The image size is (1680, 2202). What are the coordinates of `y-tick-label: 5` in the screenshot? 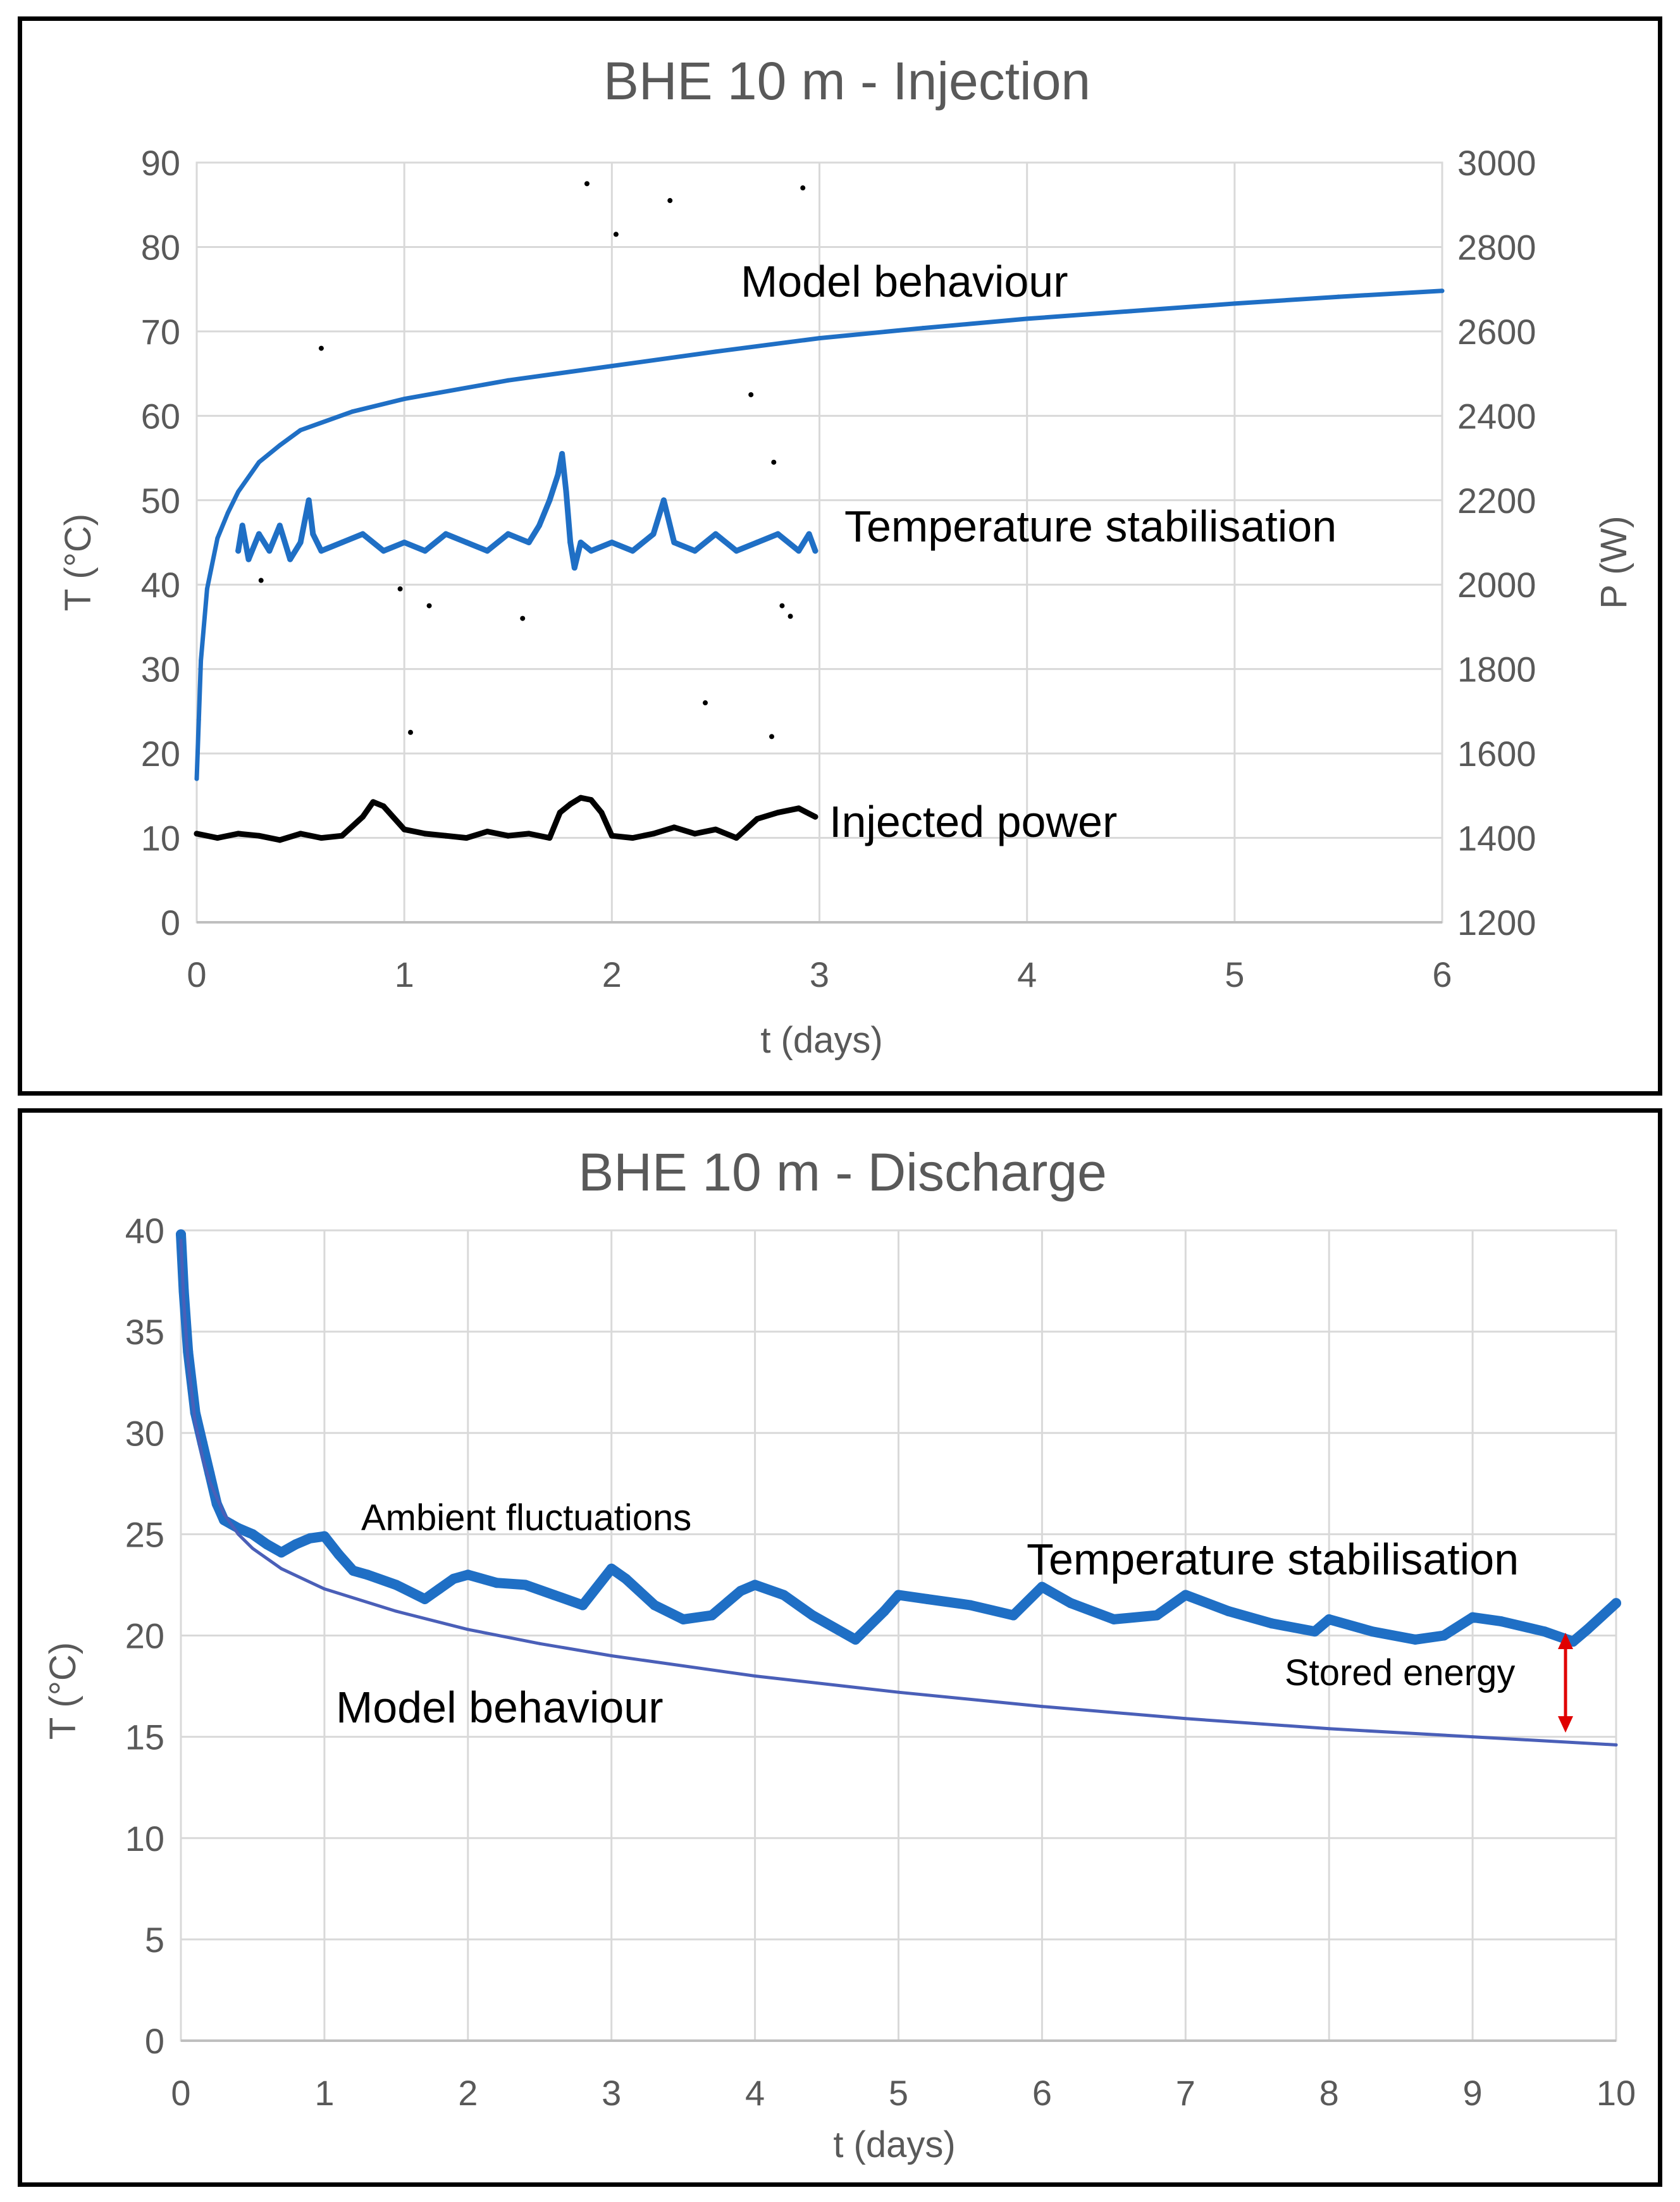 It's located at (154, 1940).